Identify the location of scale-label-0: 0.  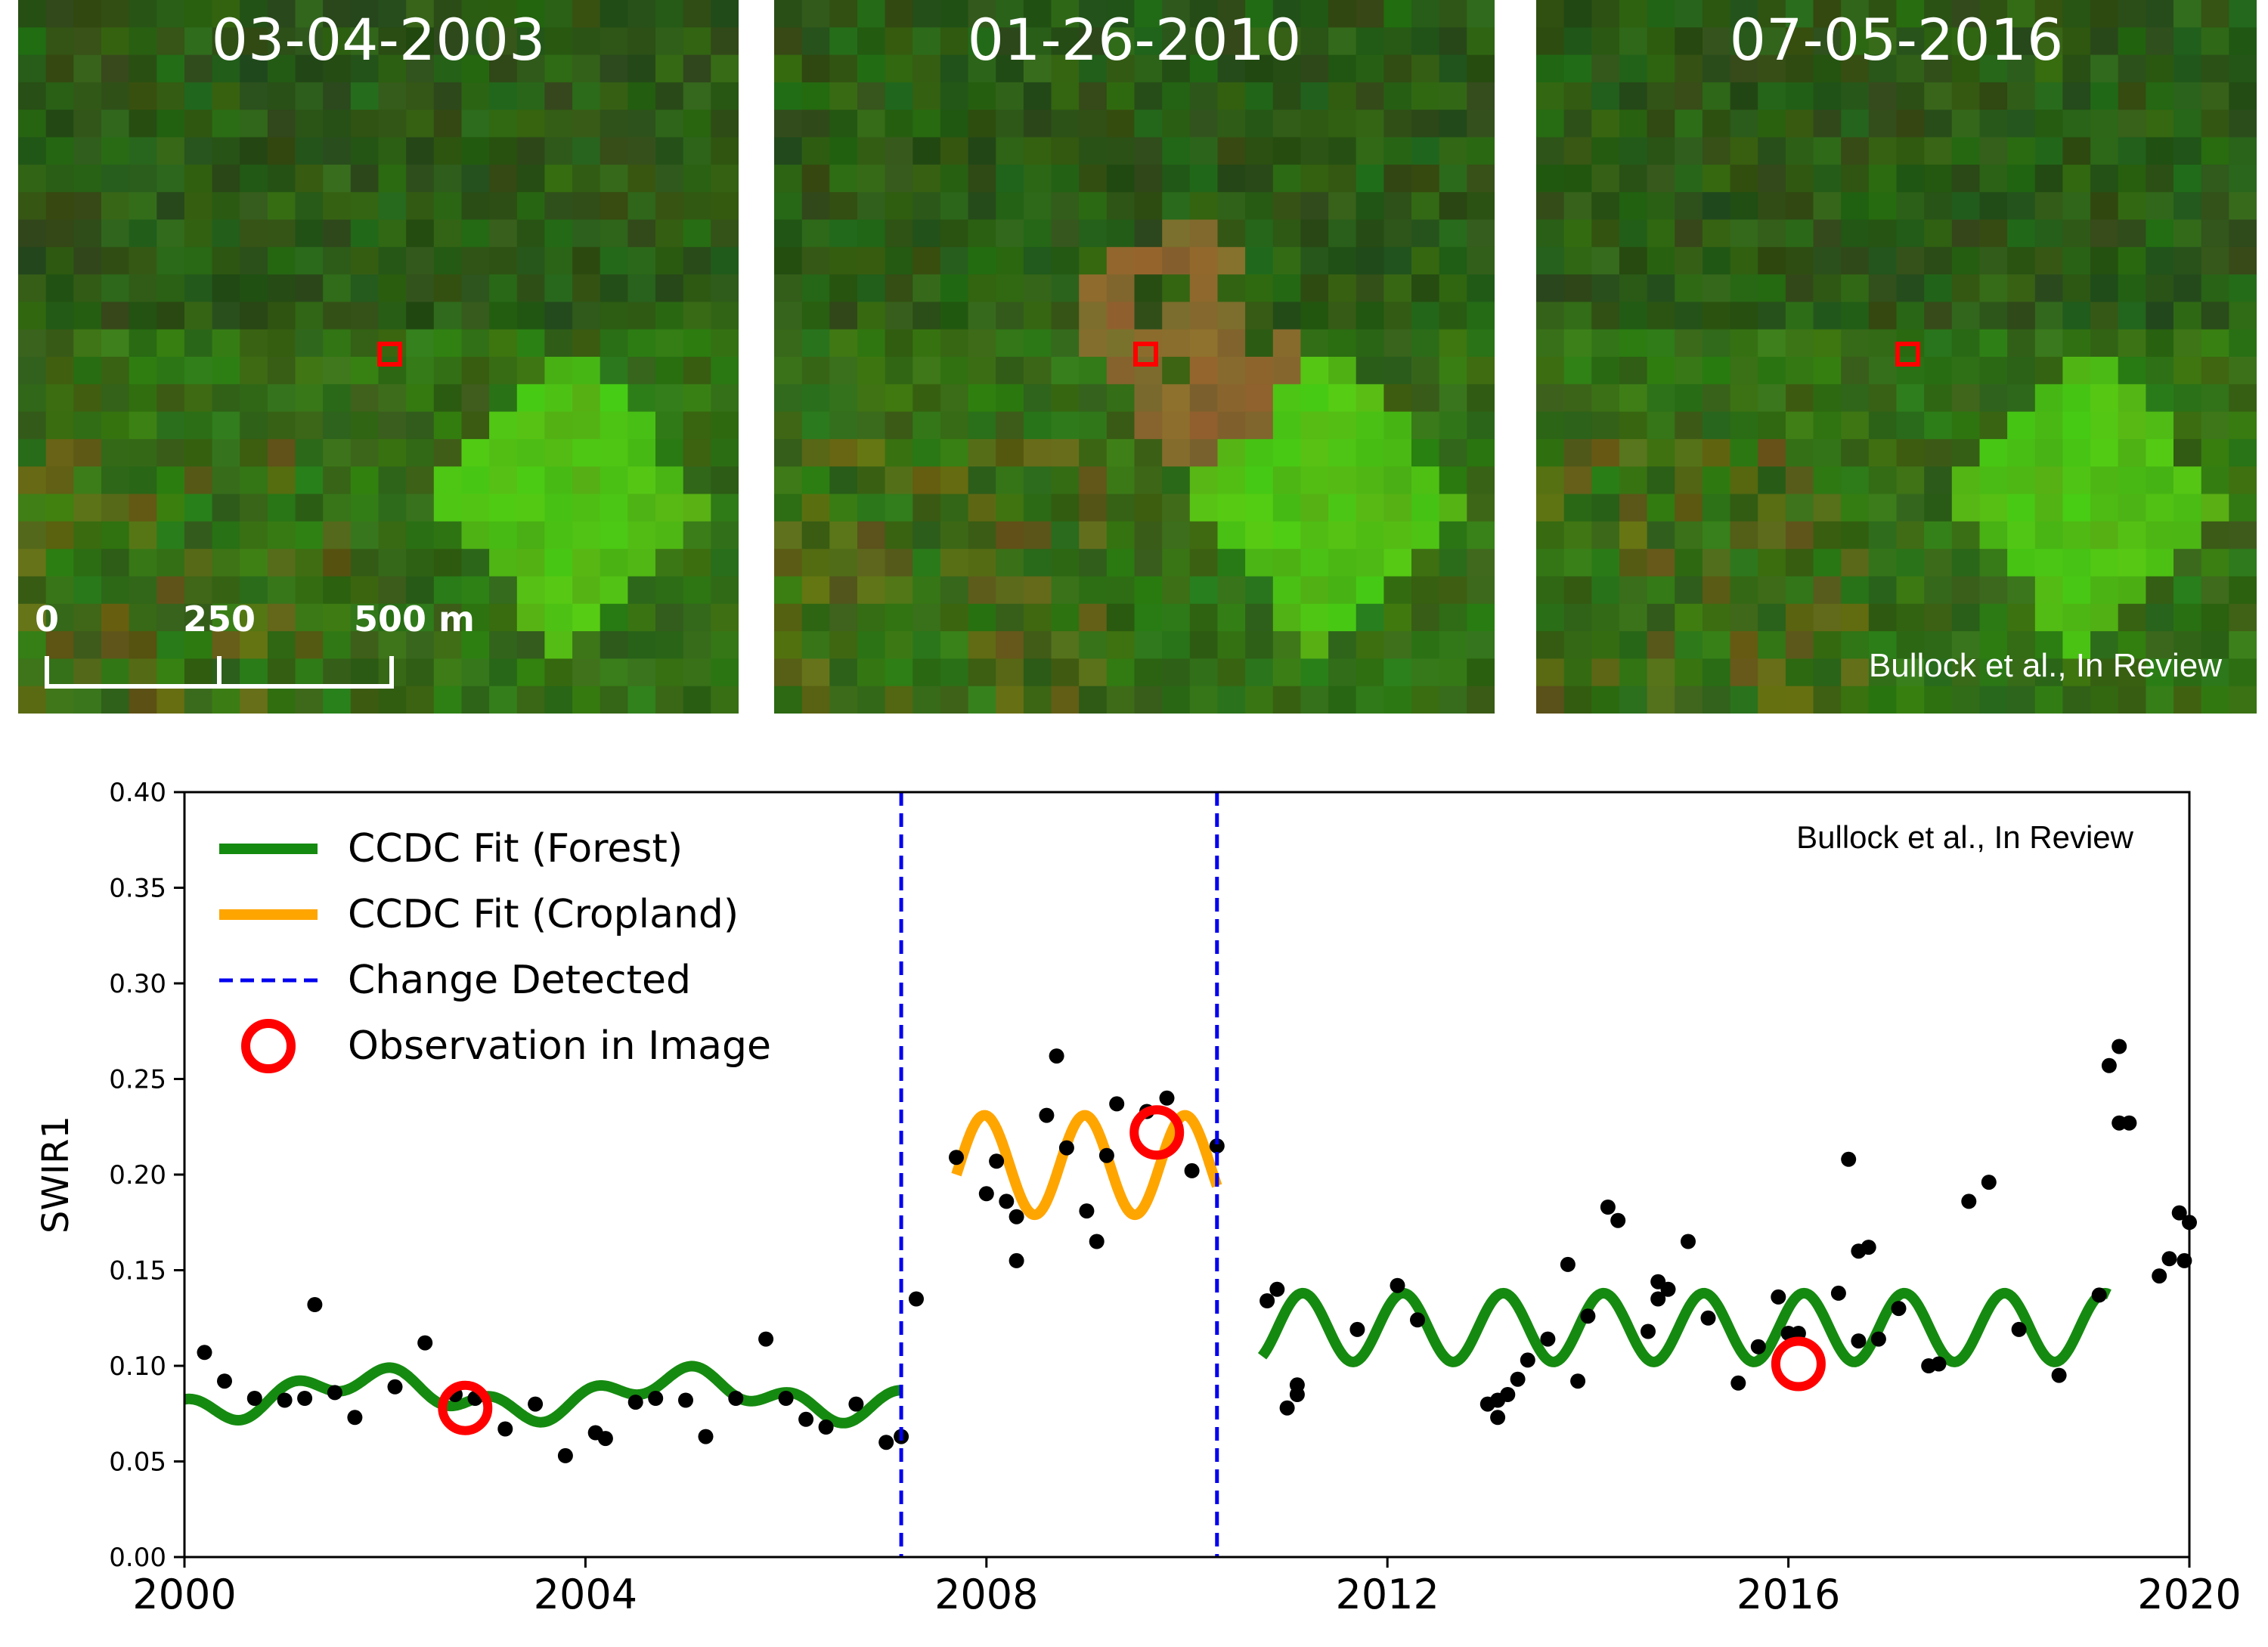
(48, 619).